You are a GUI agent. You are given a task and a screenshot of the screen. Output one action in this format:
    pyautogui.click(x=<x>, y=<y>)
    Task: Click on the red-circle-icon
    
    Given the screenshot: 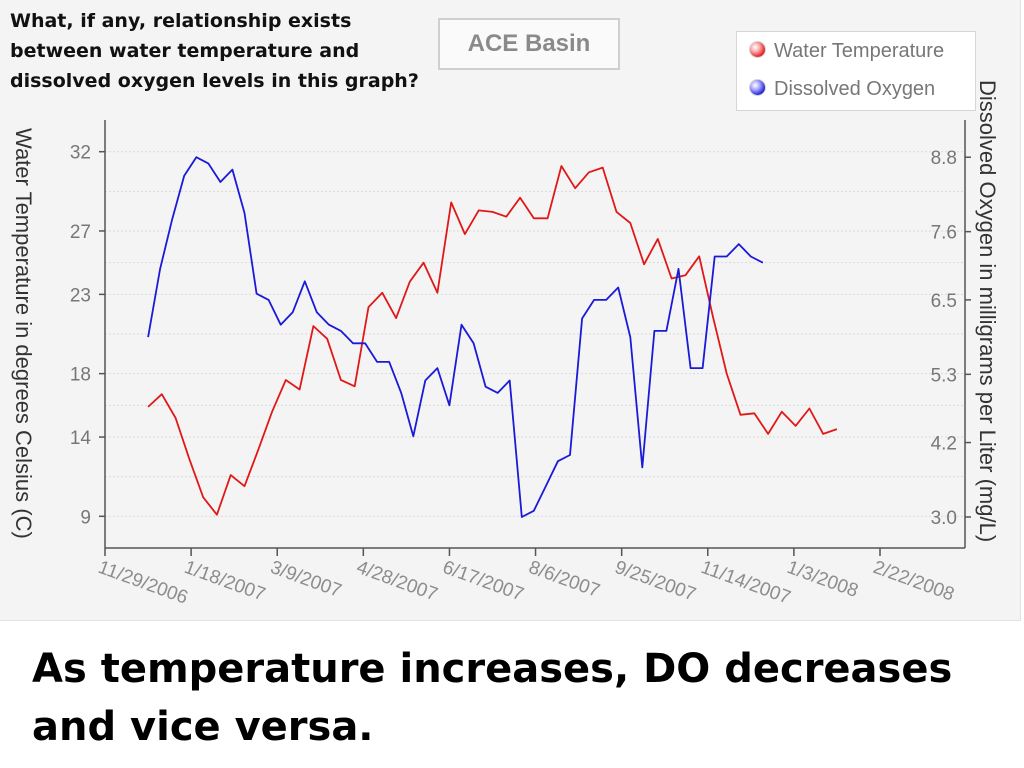 What is the action you would take?
    pyautogui.click(x=757, y=50)
    